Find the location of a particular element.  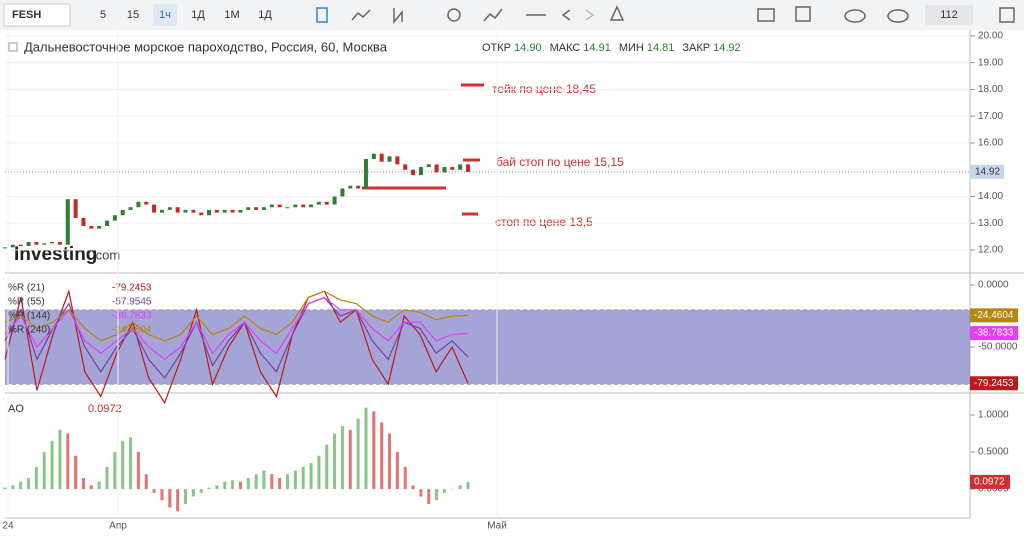

indicators-icon is located at coordinates (493, 15).